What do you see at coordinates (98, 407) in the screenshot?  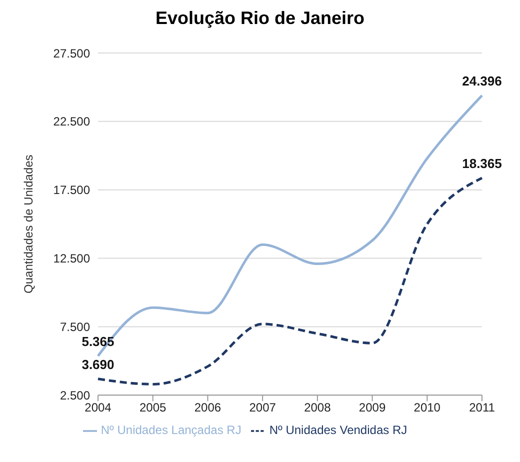 I see `x-tick-label: 2004` at bounding box center [98, 407].